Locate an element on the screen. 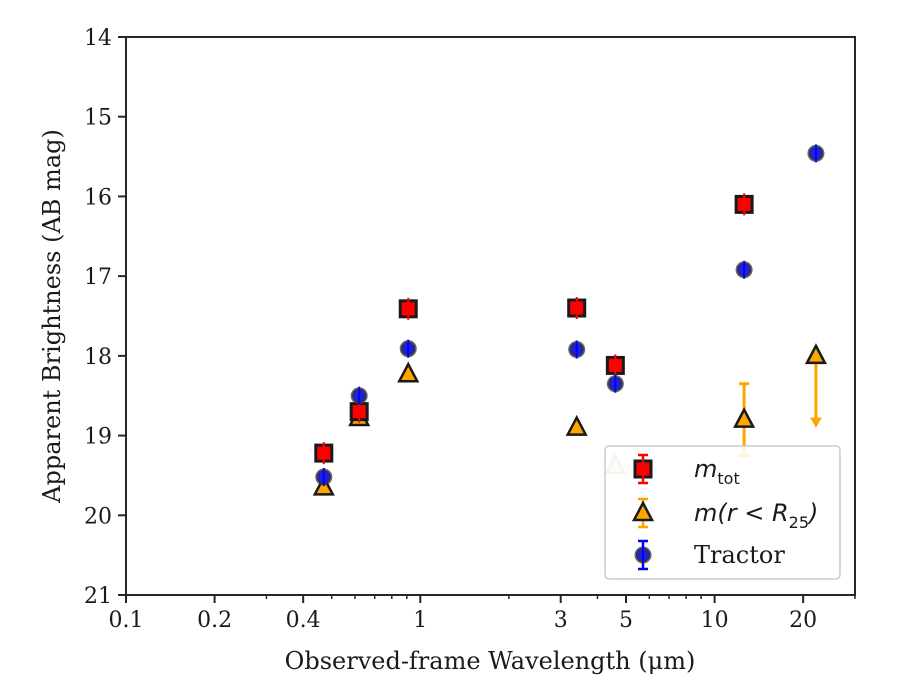  x-tick-label: 0.4 is located at coordinates (303, 620).